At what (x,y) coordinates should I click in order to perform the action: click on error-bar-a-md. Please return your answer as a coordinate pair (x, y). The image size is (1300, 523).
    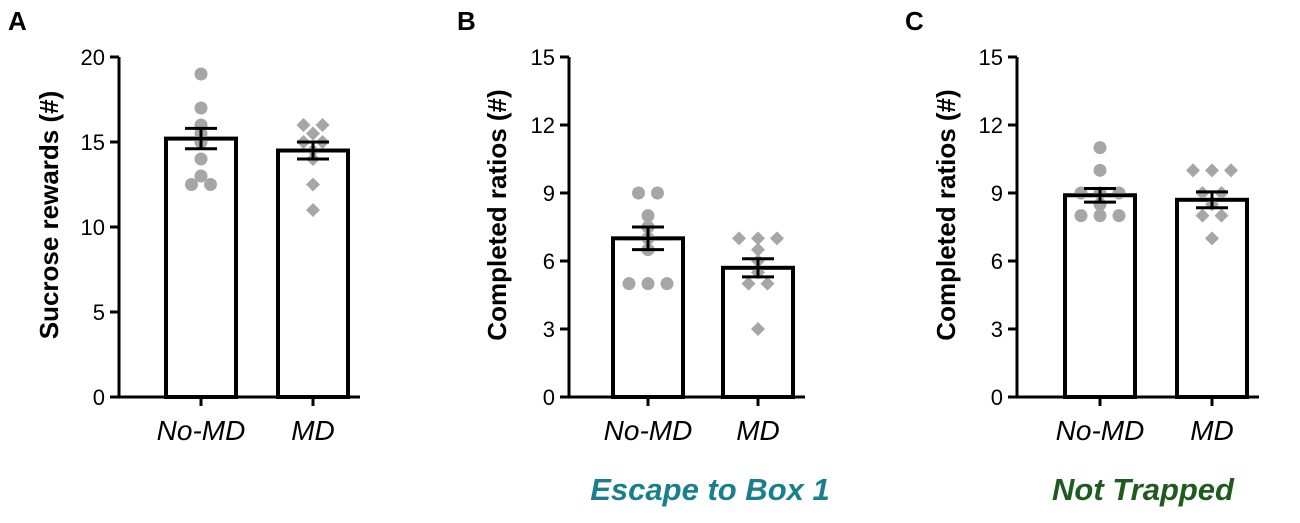
    Looking at the image, I should click on (313, 150).